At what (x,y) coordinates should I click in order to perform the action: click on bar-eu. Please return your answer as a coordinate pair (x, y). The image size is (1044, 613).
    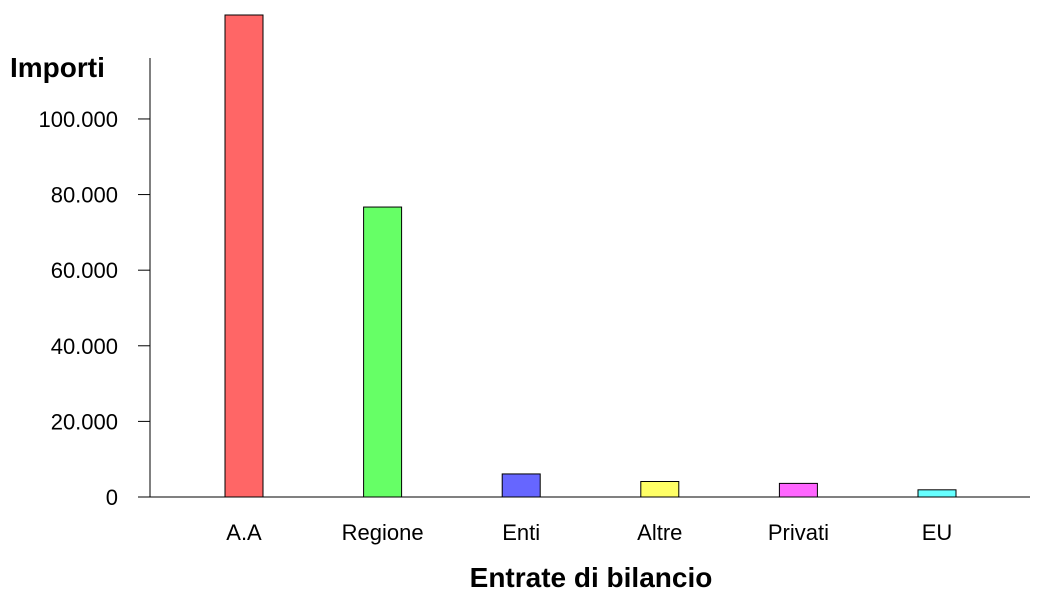
    Looking at the image, I should click on (937, 493).